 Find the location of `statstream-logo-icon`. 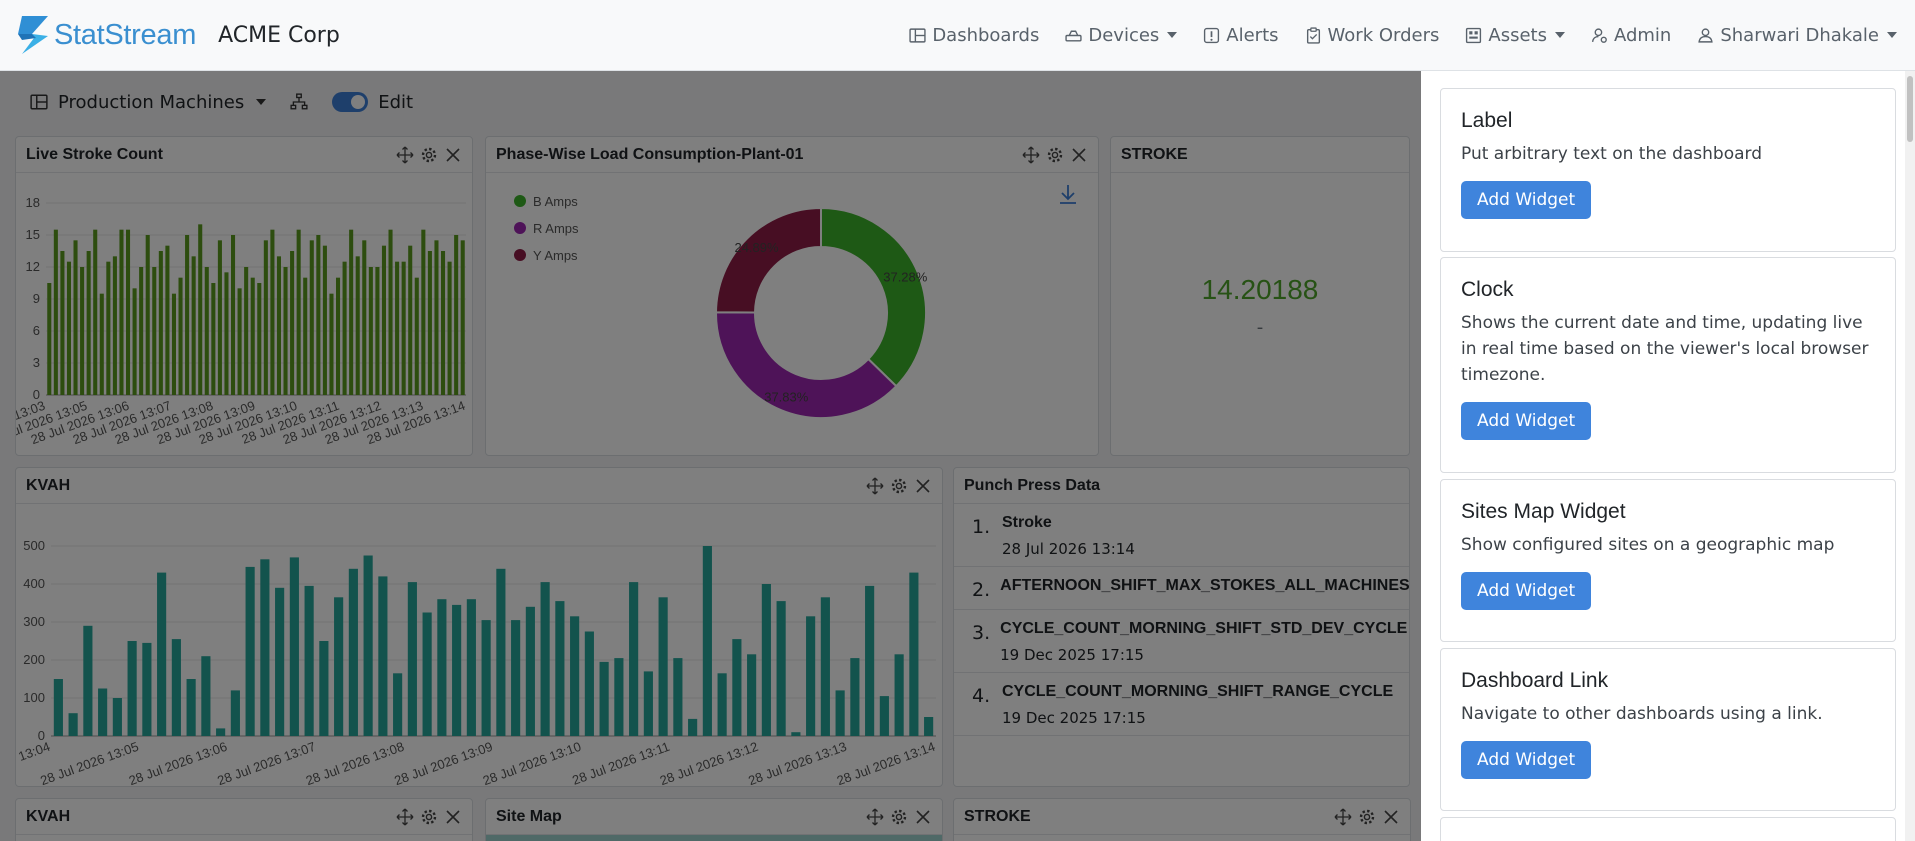

statstream-logo-icon is located at coordinates (33, 35).